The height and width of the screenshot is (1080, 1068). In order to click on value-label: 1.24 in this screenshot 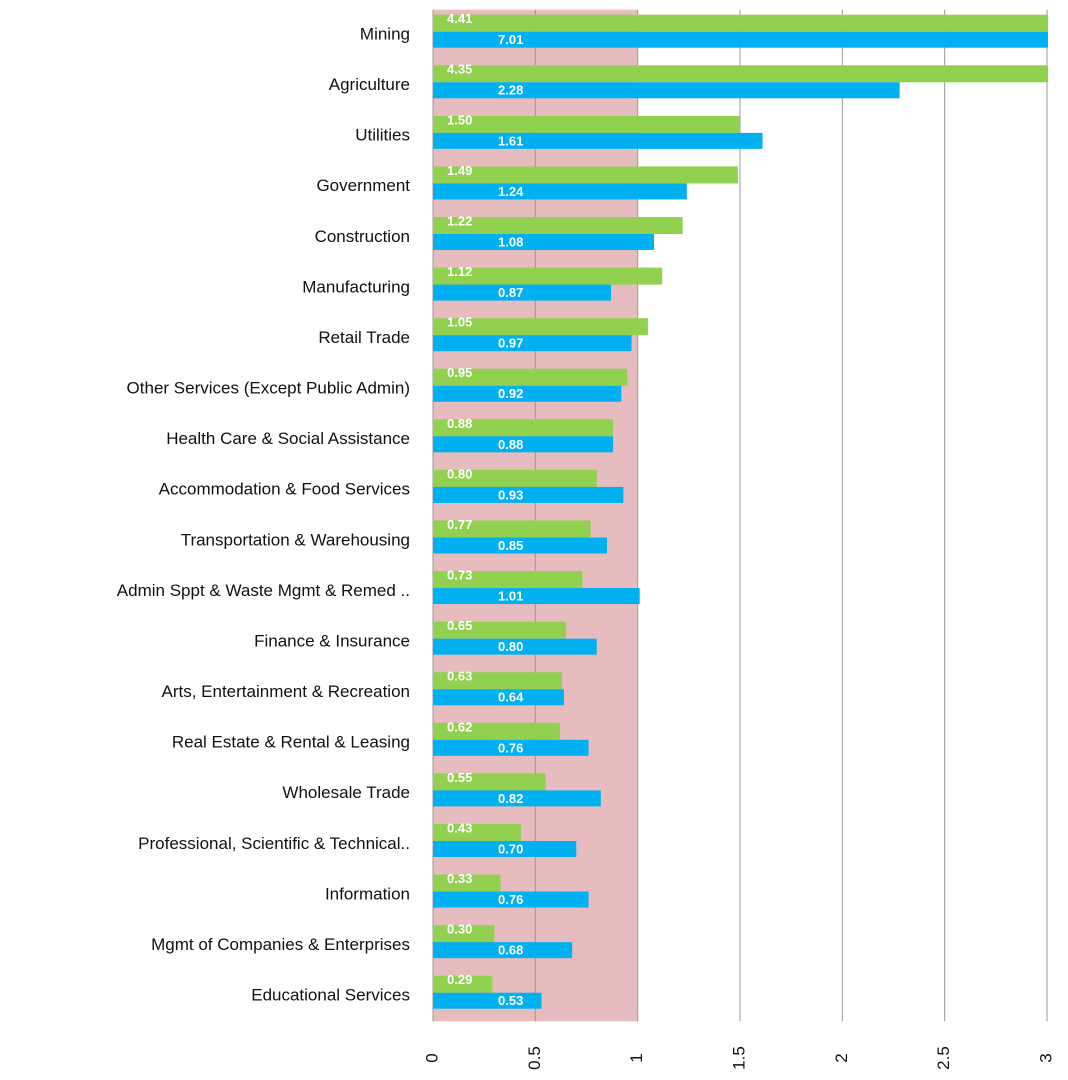, I will do `click(511, 191)`.